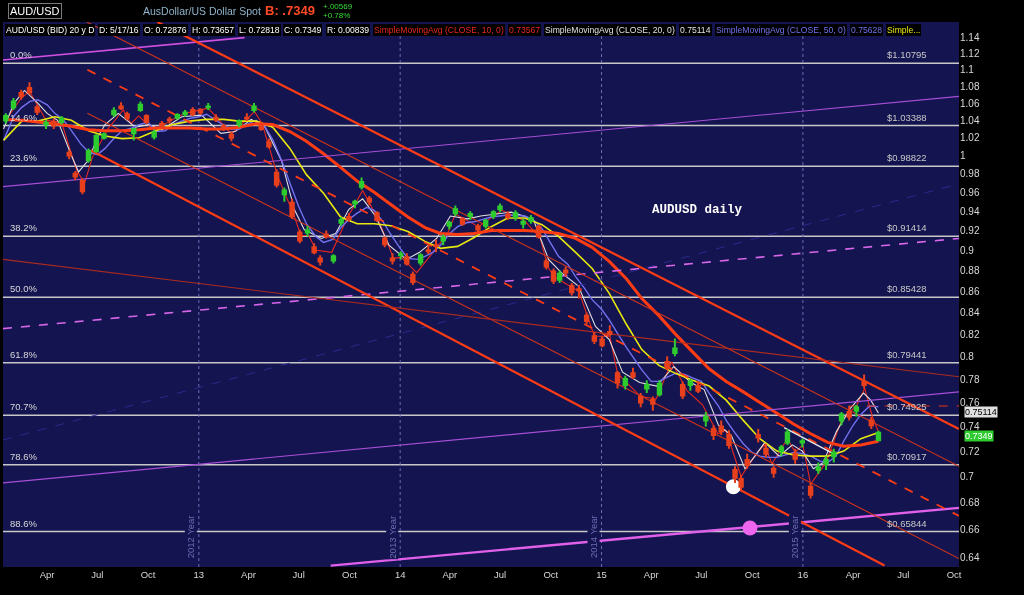 This screenshot has height=595, width=1024. I want to click on text: SimpleMovingAvg (CLOSE, 50, 0), so click(781, 30).